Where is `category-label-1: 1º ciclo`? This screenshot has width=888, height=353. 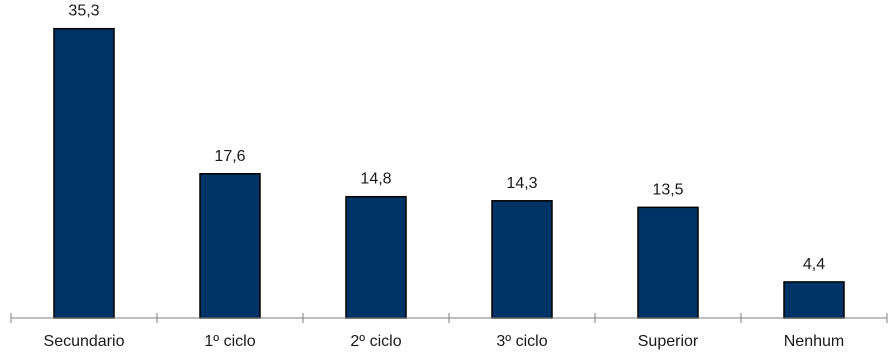 category-label-1: 1º ciclo is located at coordinates (229, 341).